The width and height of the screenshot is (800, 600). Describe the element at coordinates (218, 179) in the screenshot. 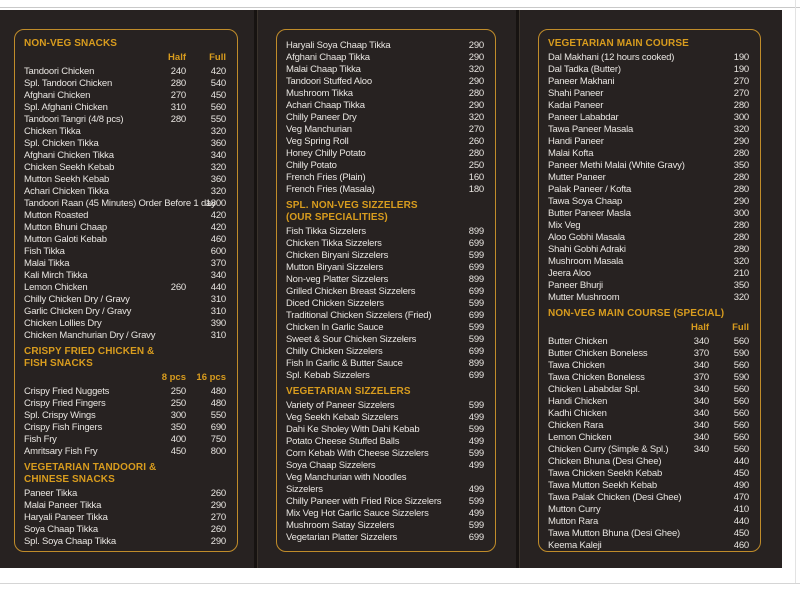

I see `item-price-full: 360` at that location.